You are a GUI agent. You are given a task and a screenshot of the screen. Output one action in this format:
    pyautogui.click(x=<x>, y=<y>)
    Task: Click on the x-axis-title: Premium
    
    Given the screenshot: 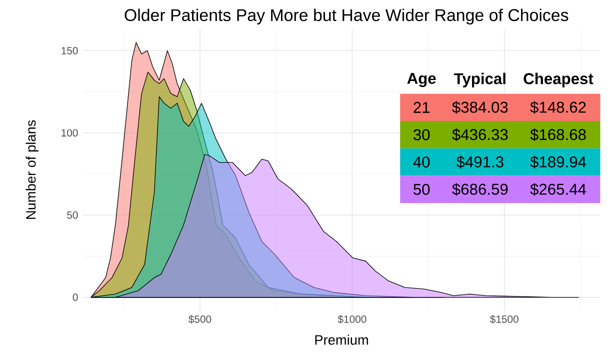 What is the action you would take?
    pyautogui.click(x=341, y=339)
    